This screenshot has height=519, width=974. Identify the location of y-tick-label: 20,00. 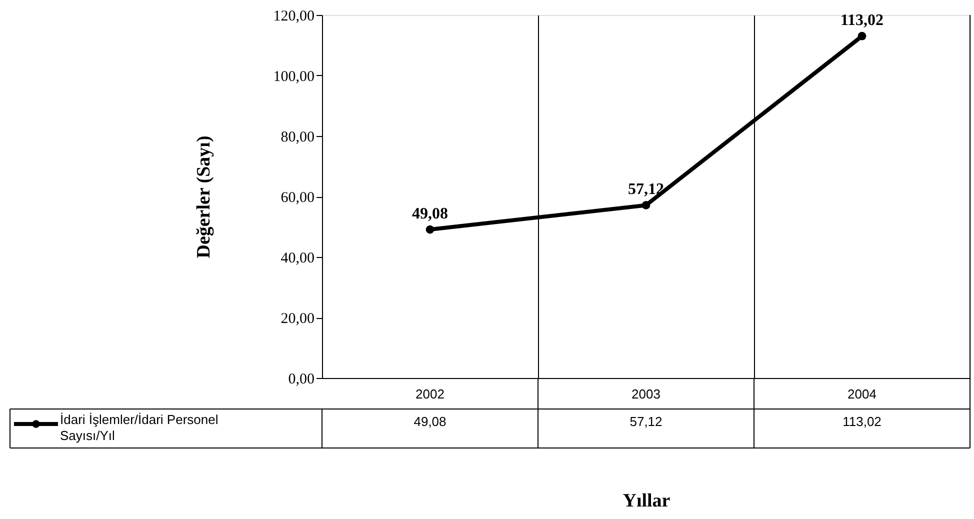
(297, 319).